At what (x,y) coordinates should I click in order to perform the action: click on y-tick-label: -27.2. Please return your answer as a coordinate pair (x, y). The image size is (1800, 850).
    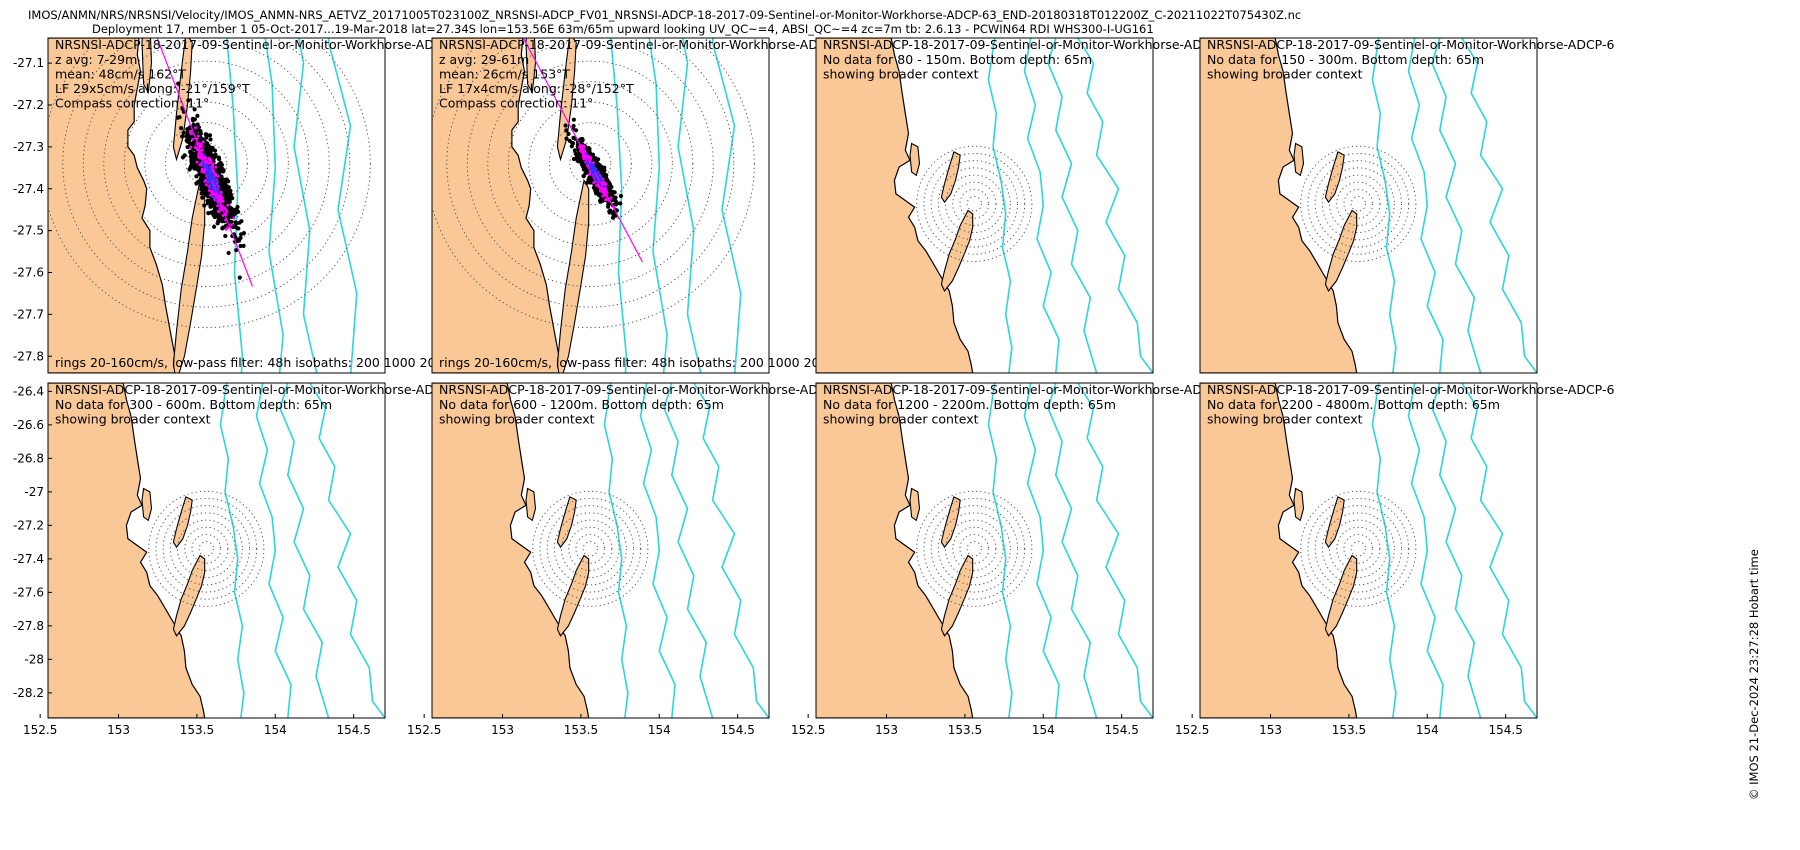
    Looking at the image, I should click on (28, 105).